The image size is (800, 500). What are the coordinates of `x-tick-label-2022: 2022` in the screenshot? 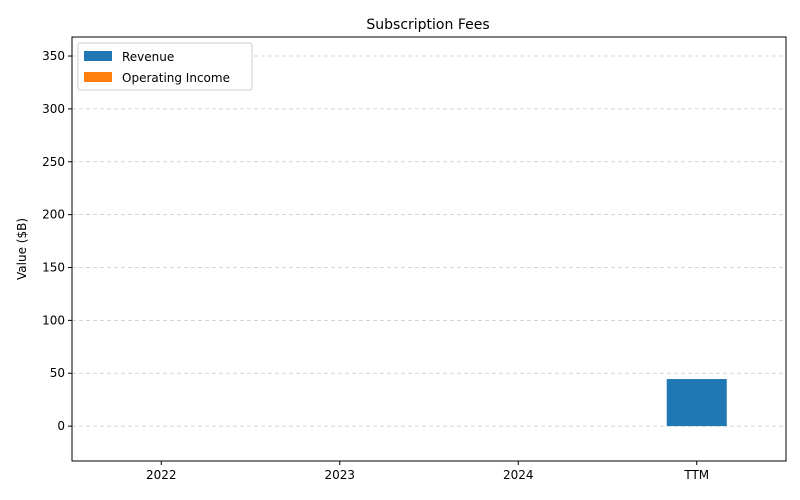 It's located at (161, 475).